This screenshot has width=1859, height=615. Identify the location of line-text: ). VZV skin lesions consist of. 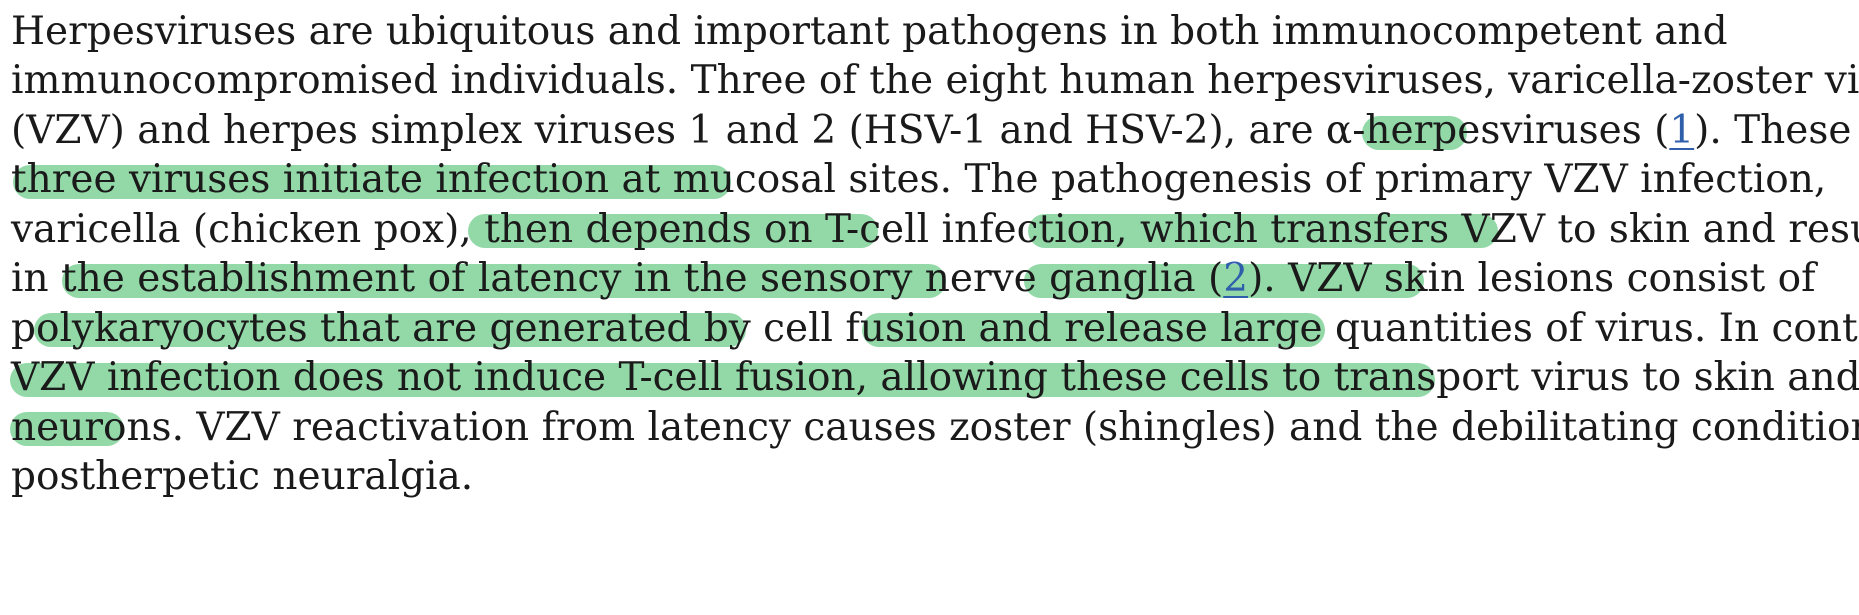
(1532, 278).